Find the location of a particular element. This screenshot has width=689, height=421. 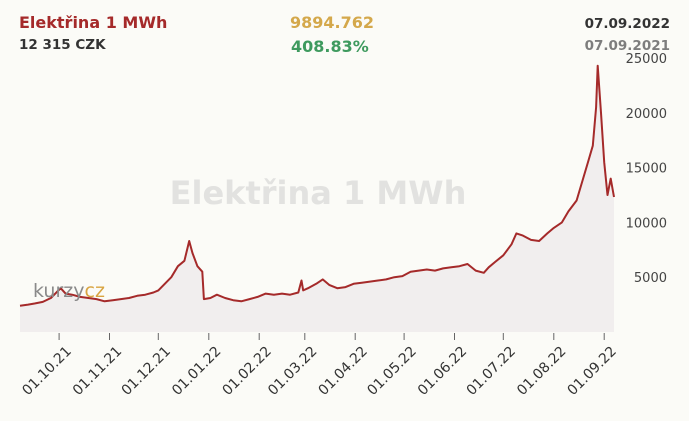

y-tick-label: 25000 is located at coordinates (646, 59).